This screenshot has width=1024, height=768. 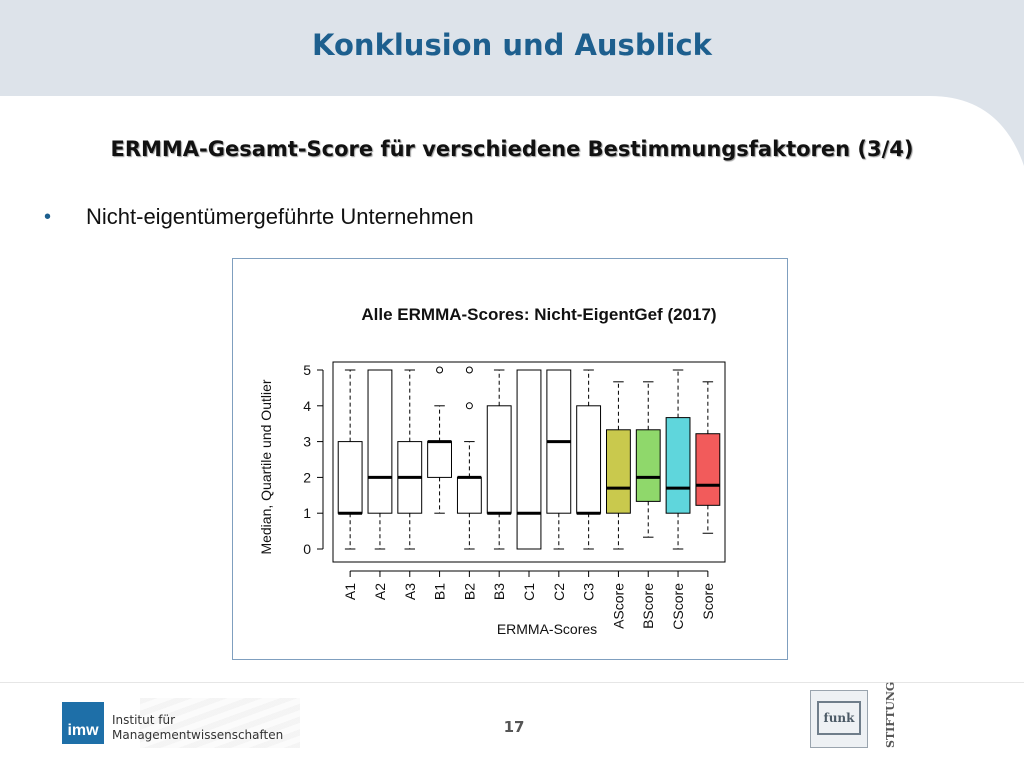 I want to click on box-a1, so click(x=350, y=477).